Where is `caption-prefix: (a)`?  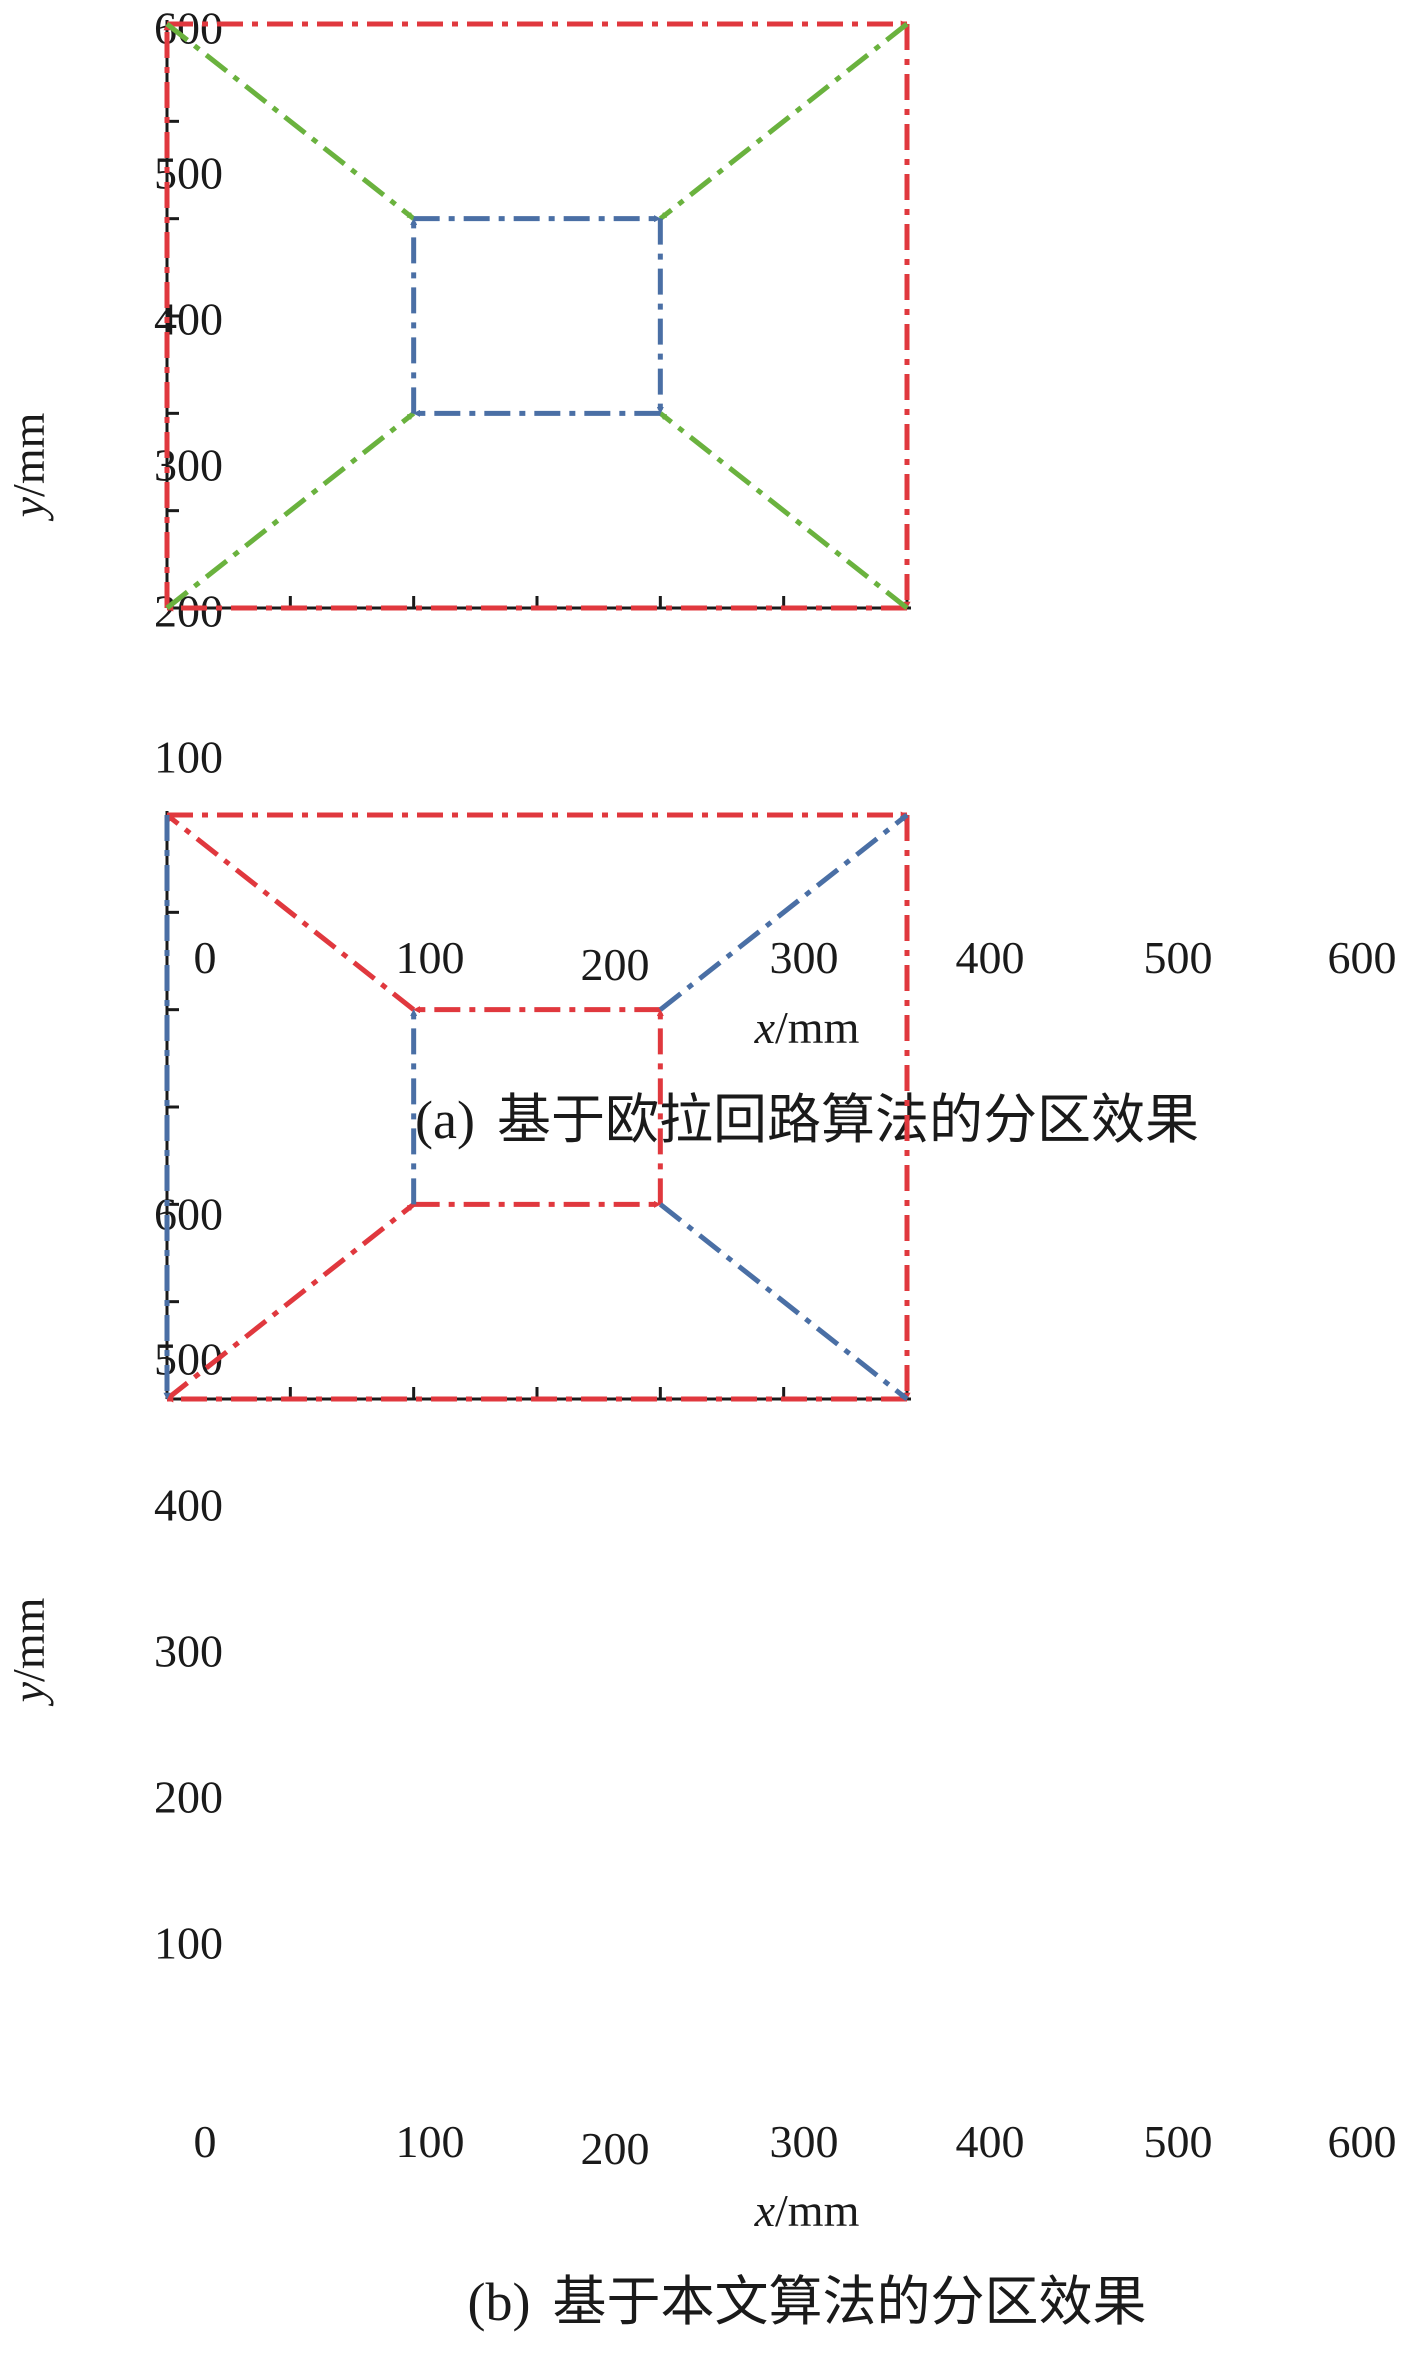 caption-prefix: (a) is located at coordinates (445, 1120).